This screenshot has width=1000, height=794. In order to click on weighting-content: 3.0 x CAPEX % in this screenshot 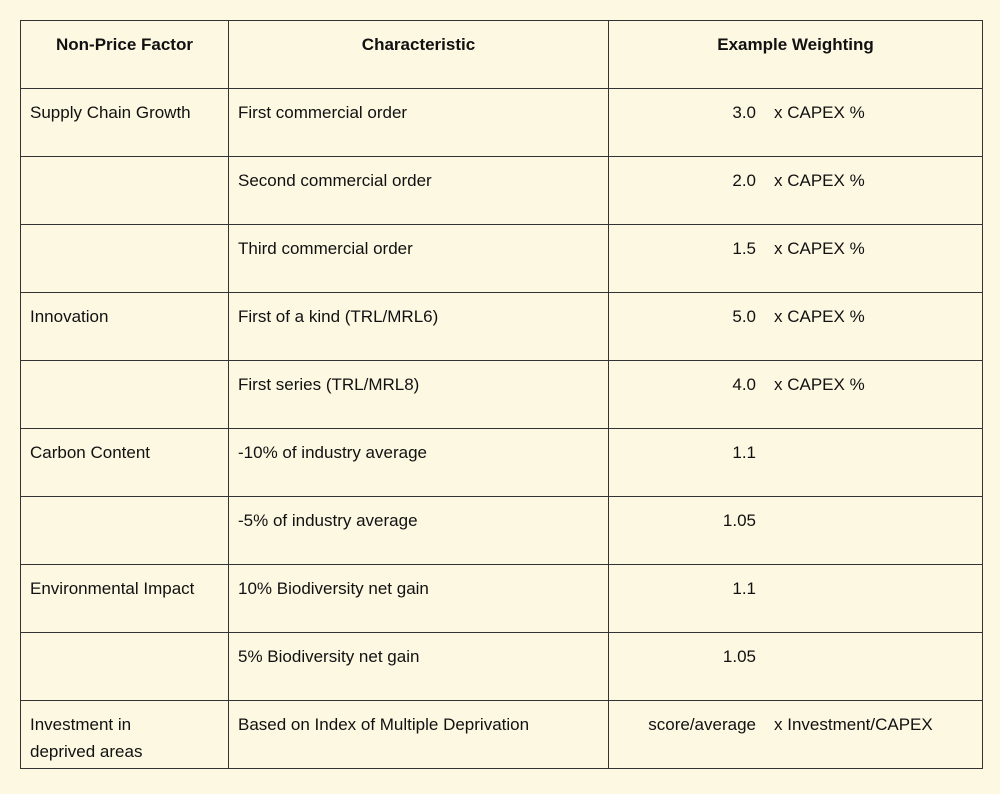, I will do `click(795, 112)`.